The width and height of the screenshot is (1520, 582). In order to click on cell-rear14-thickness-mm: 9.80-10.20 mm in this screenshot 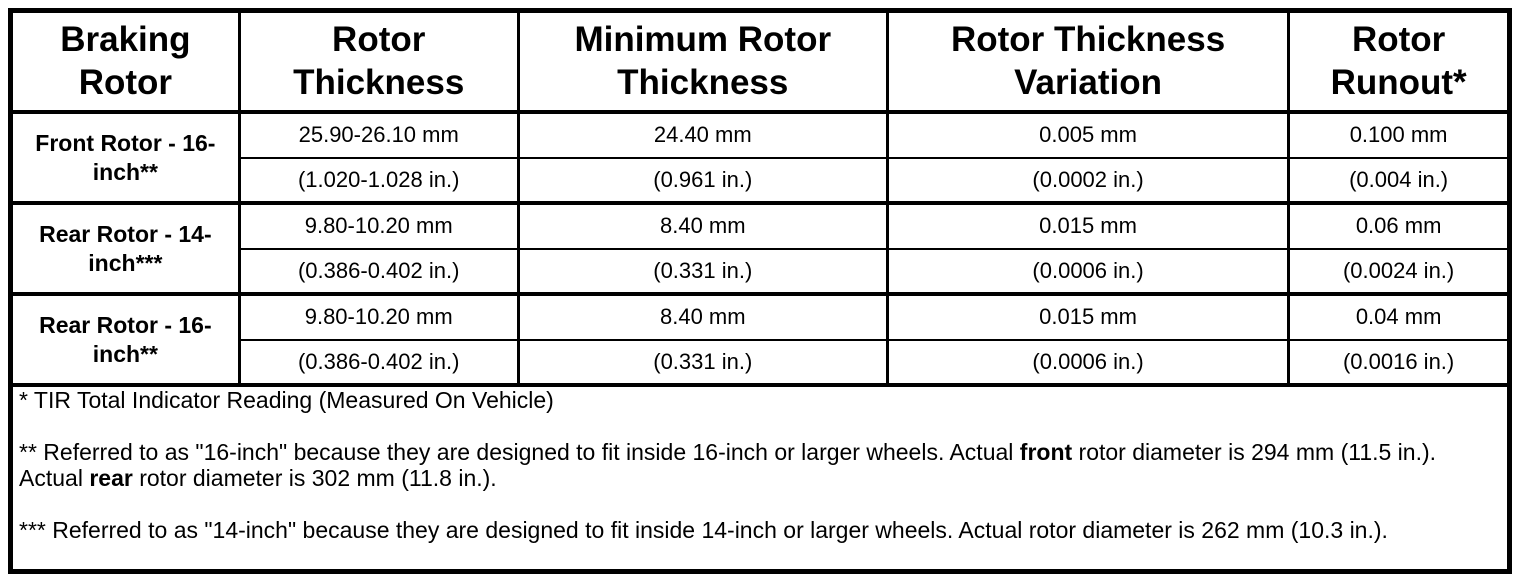, I will do `click(378, 226)`.